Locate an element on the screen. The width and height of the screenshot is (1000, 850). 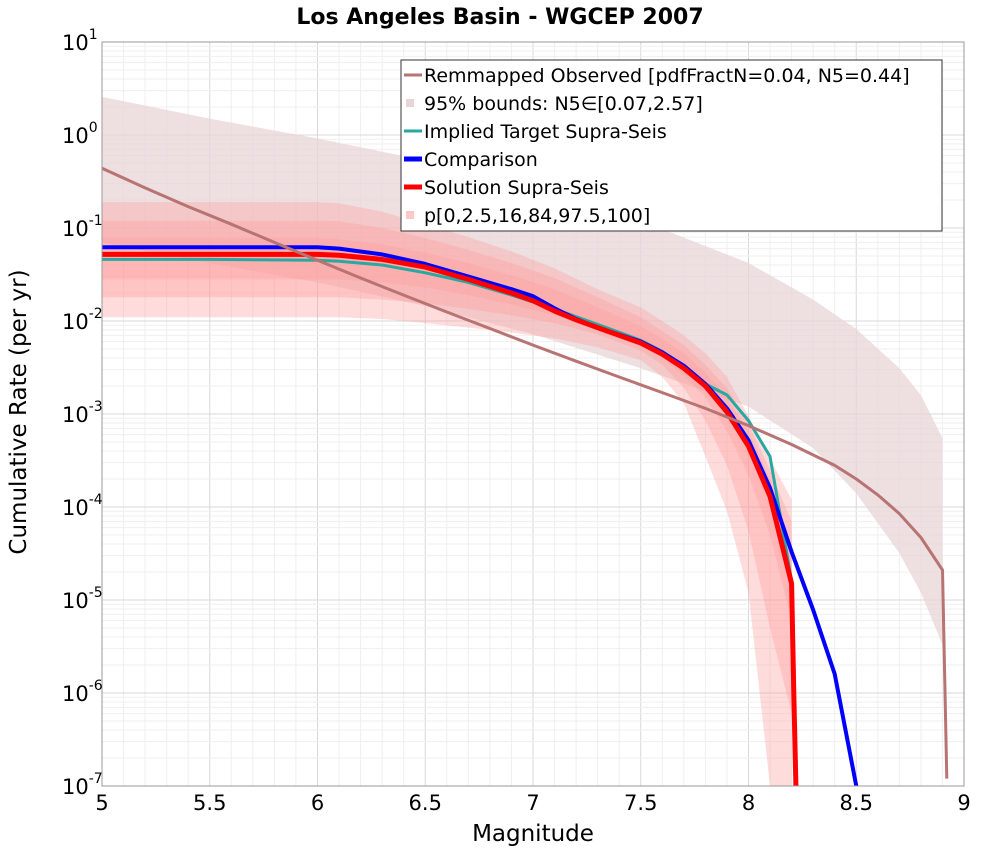
y-tick-label: 10⁻⁴ is located at coordinates (82, 506).